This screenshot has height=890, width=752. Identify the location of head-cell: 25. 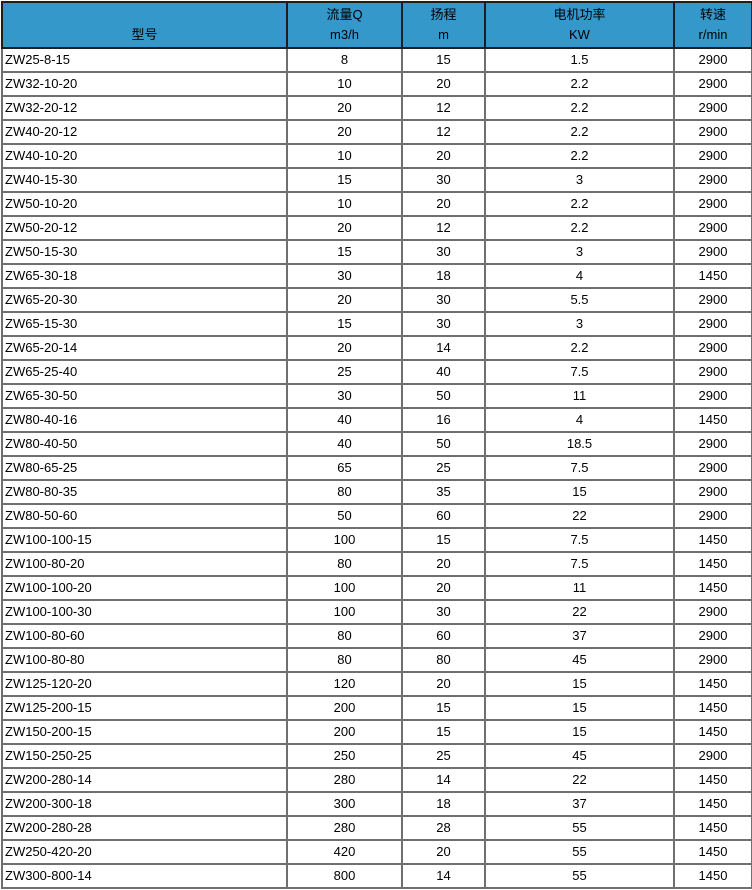
(443, 468).